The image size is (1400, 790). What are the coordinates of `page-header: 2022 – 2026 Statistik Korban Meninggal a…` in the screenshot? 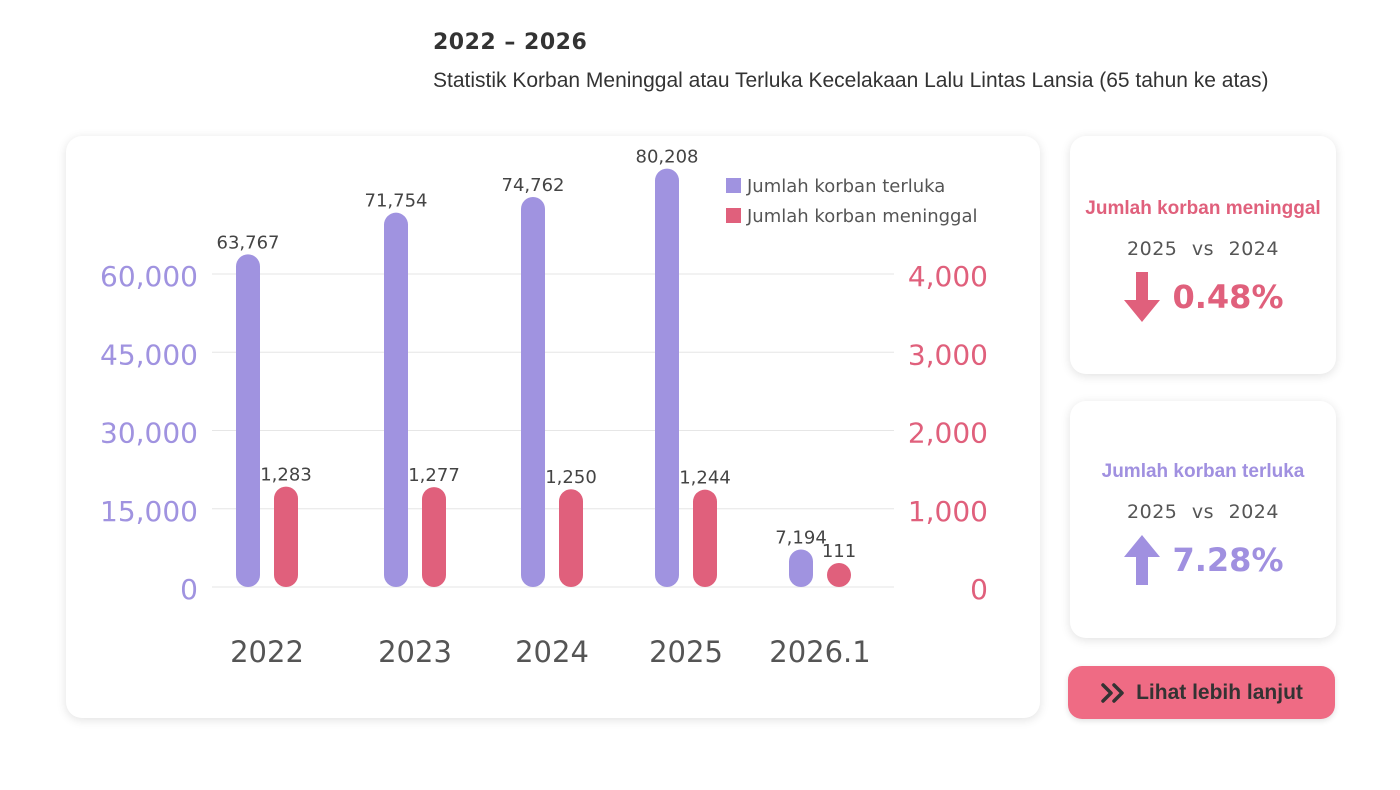 It's located at (850, 61).